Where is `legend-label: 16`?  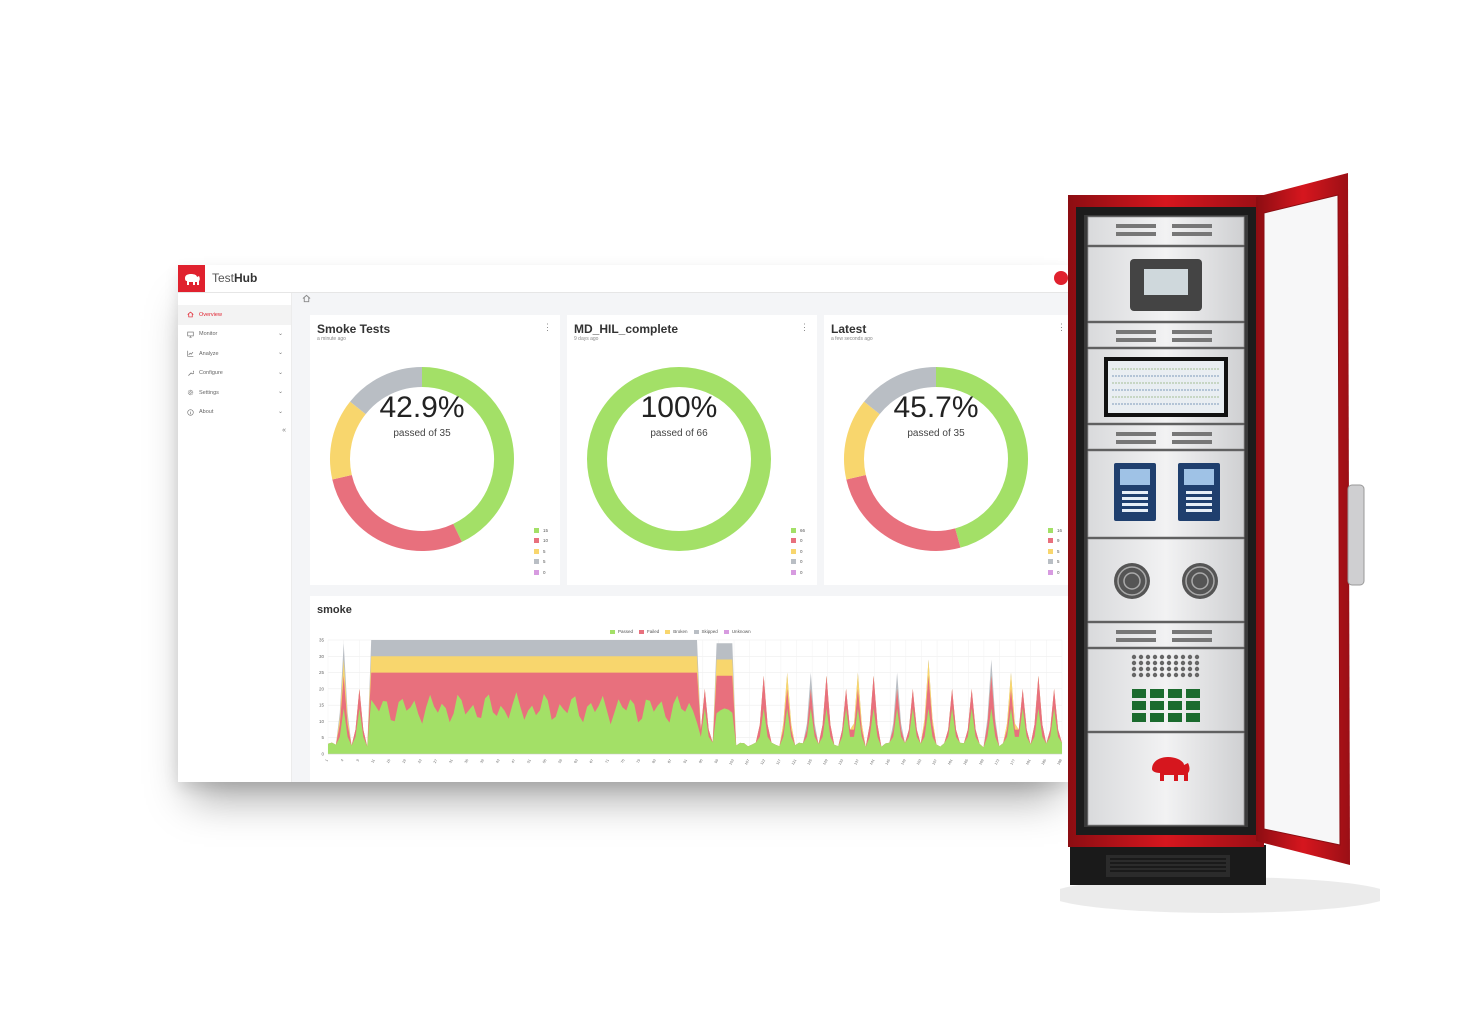 legend-label: 16 is located at coordinates (1060, 530).